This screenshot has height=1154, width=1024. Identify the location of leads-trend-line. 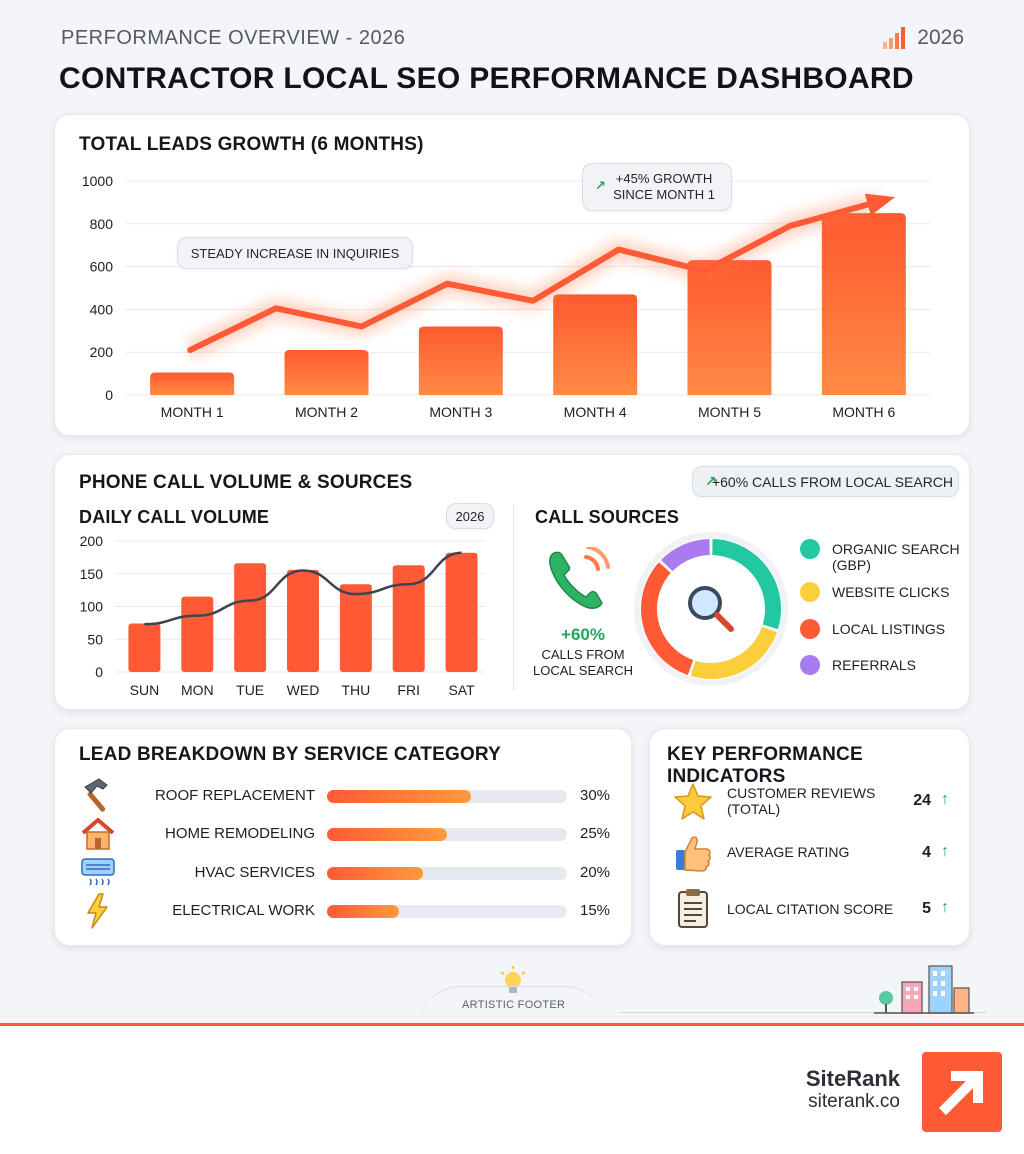
(533, 276).